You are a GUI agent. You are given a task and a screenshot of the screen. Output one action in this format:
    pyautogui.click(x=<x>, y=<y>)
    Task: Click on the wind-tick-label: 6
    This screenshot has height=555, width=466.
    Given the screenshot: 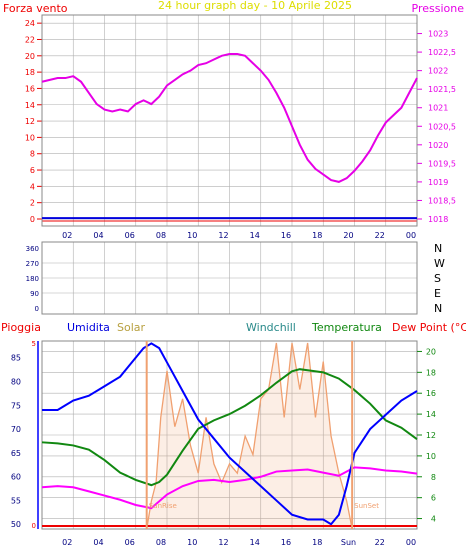 What is the action you would take?
    pyautogui.click(x=32, y=170)
    